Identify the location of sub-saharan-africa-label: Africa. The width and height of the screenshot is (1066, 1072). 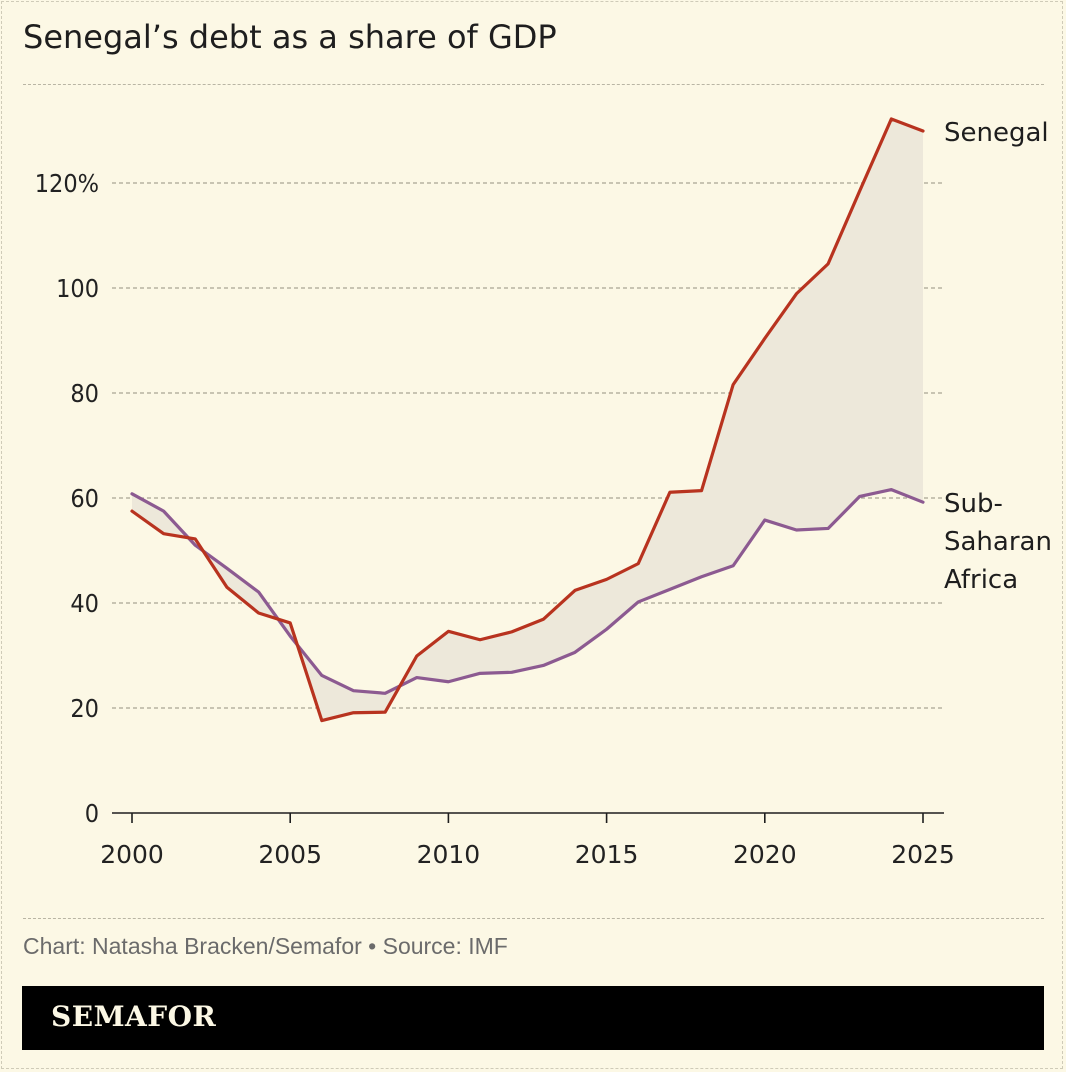
(981, 580).